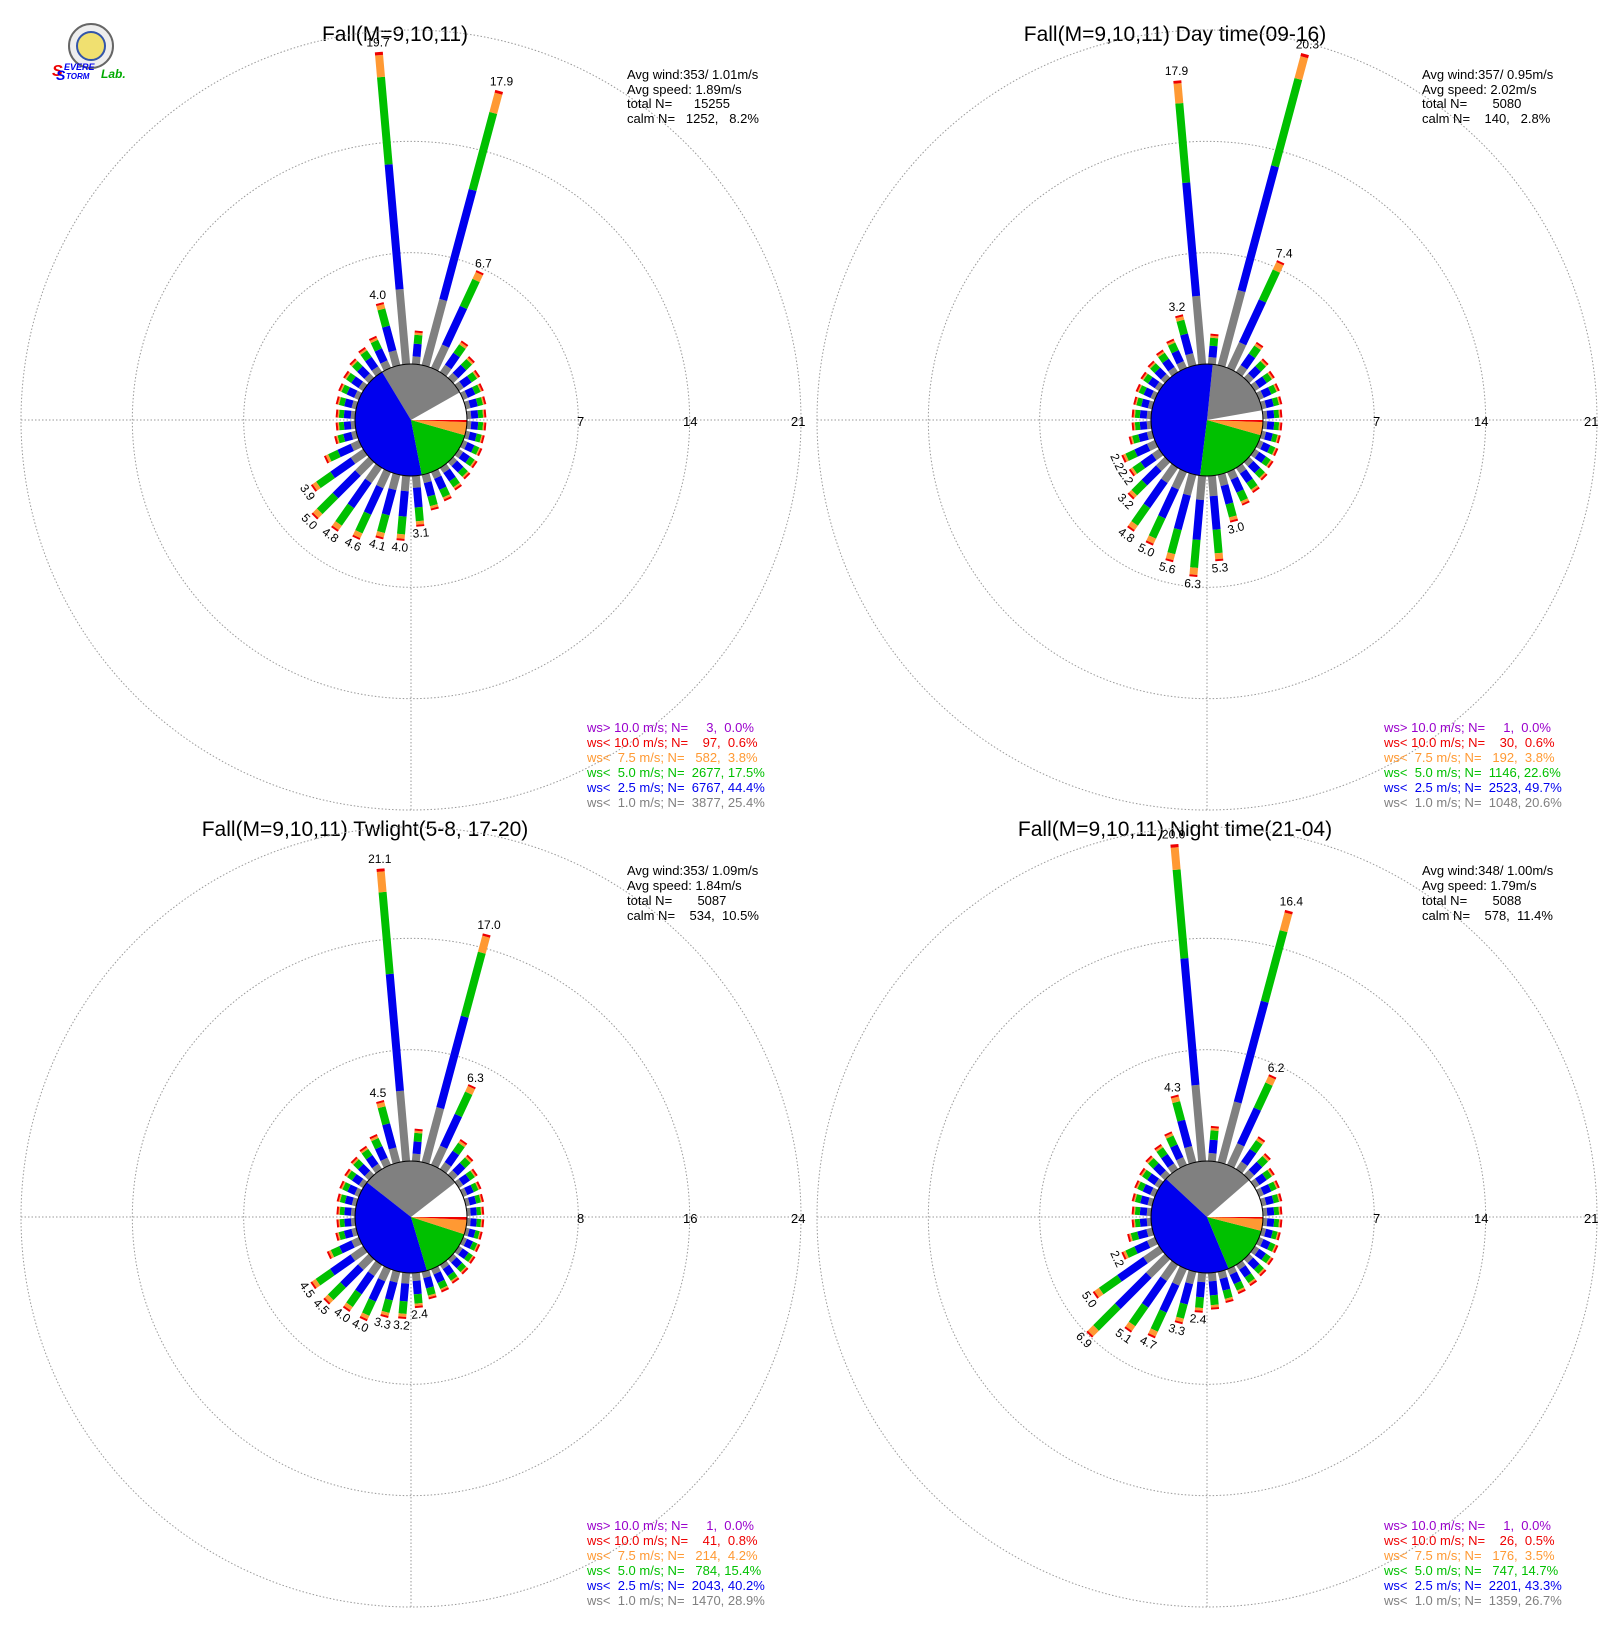 The image size is (1620, 1640). Describe the element at coordinates (684, 89) in the screenshot. I see `stat-avg-speed: Avg speed: 1.89m/s` at that location.